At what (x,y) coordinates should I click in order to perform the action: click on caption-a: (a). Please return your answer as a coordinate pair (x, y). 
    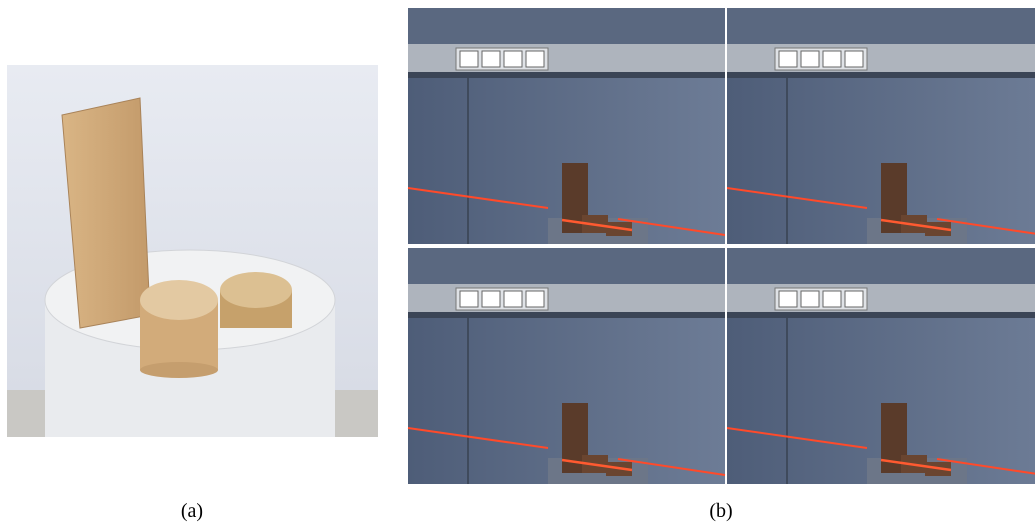
    Looking at the image, I should click on (192, 511).